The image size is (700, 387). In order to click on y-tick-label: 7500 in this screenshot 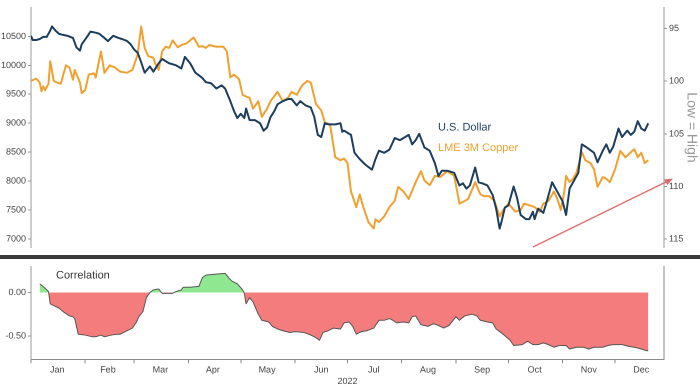, I will do `click(16, 209)`.